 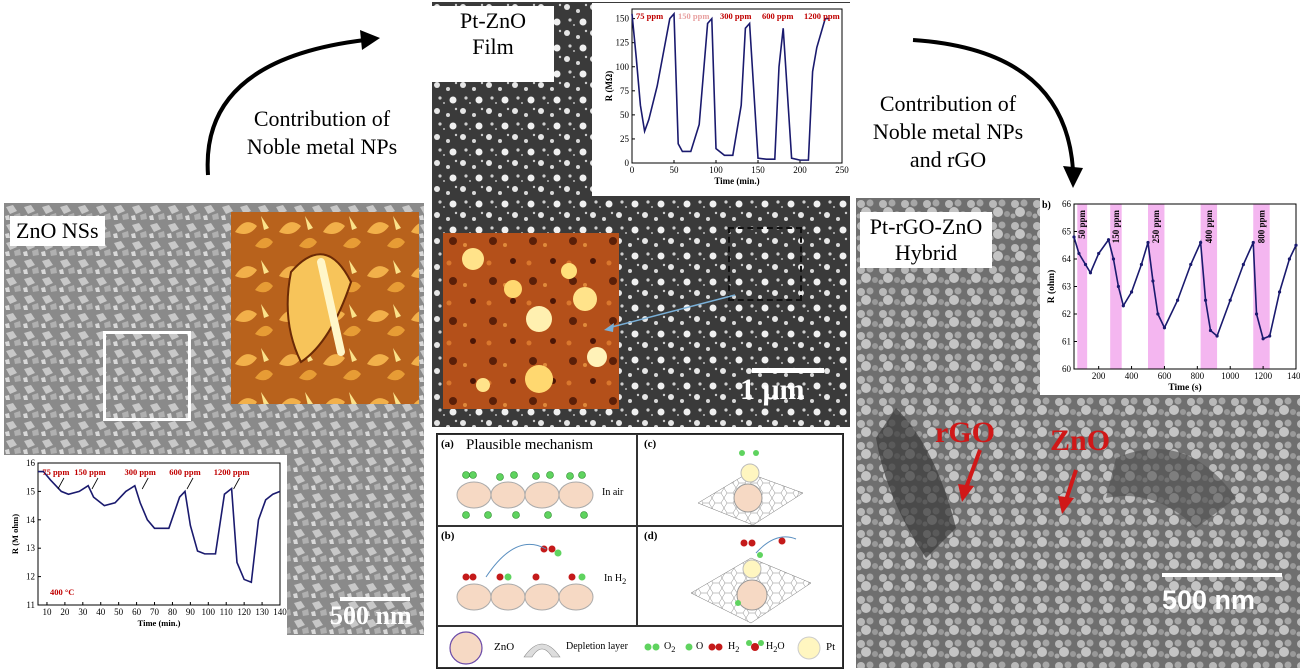 What do you see at coordinates (772, 389) in the screenshot?
I see `scale-bar-middle-label: 1 μm` at bounding box center [772, 389].